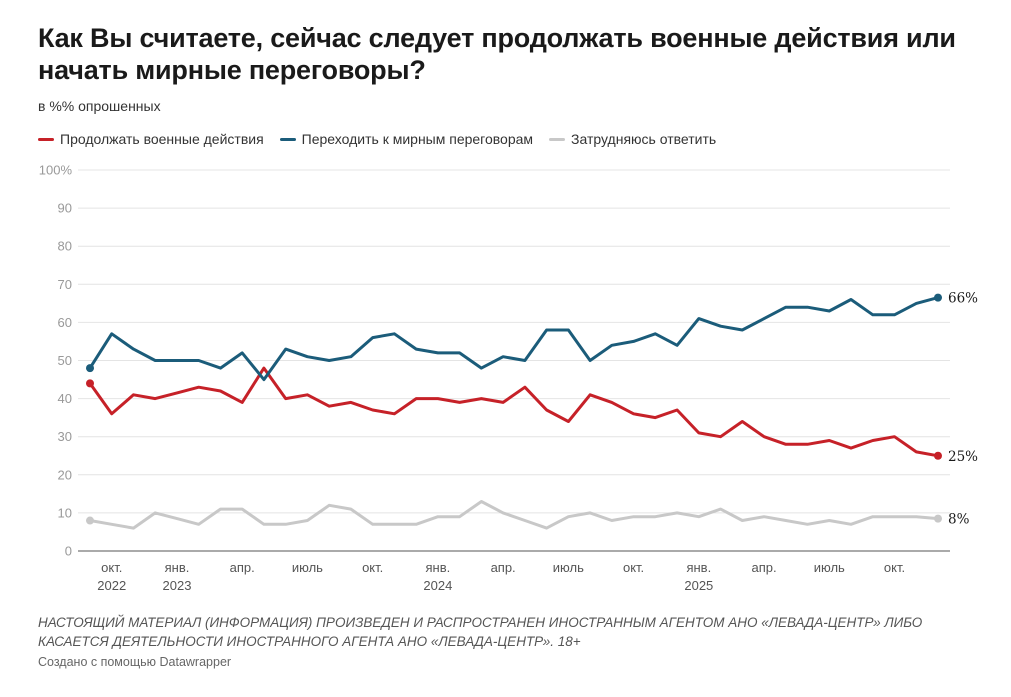 This screenshot has height=697, width=1011. I want to click on legend-item-undecided: Затрудняюсь ответить, so click(632, 139).